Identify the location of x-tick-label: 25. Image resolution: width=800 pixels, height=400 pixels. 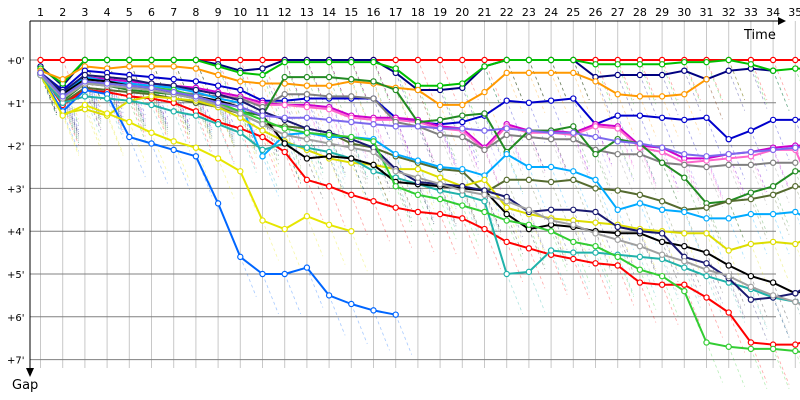
(573, 12).